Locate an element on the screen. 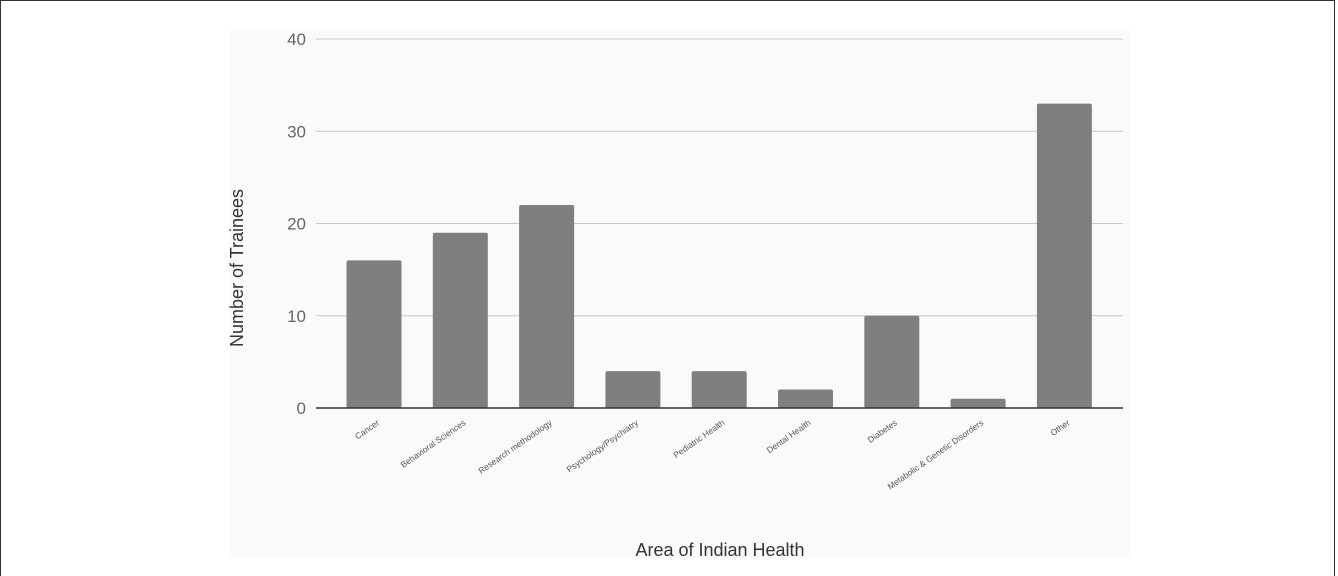 This screenshot has height=576, width=1338. y-tick-label: 20 is located at coordinates (296, 224).